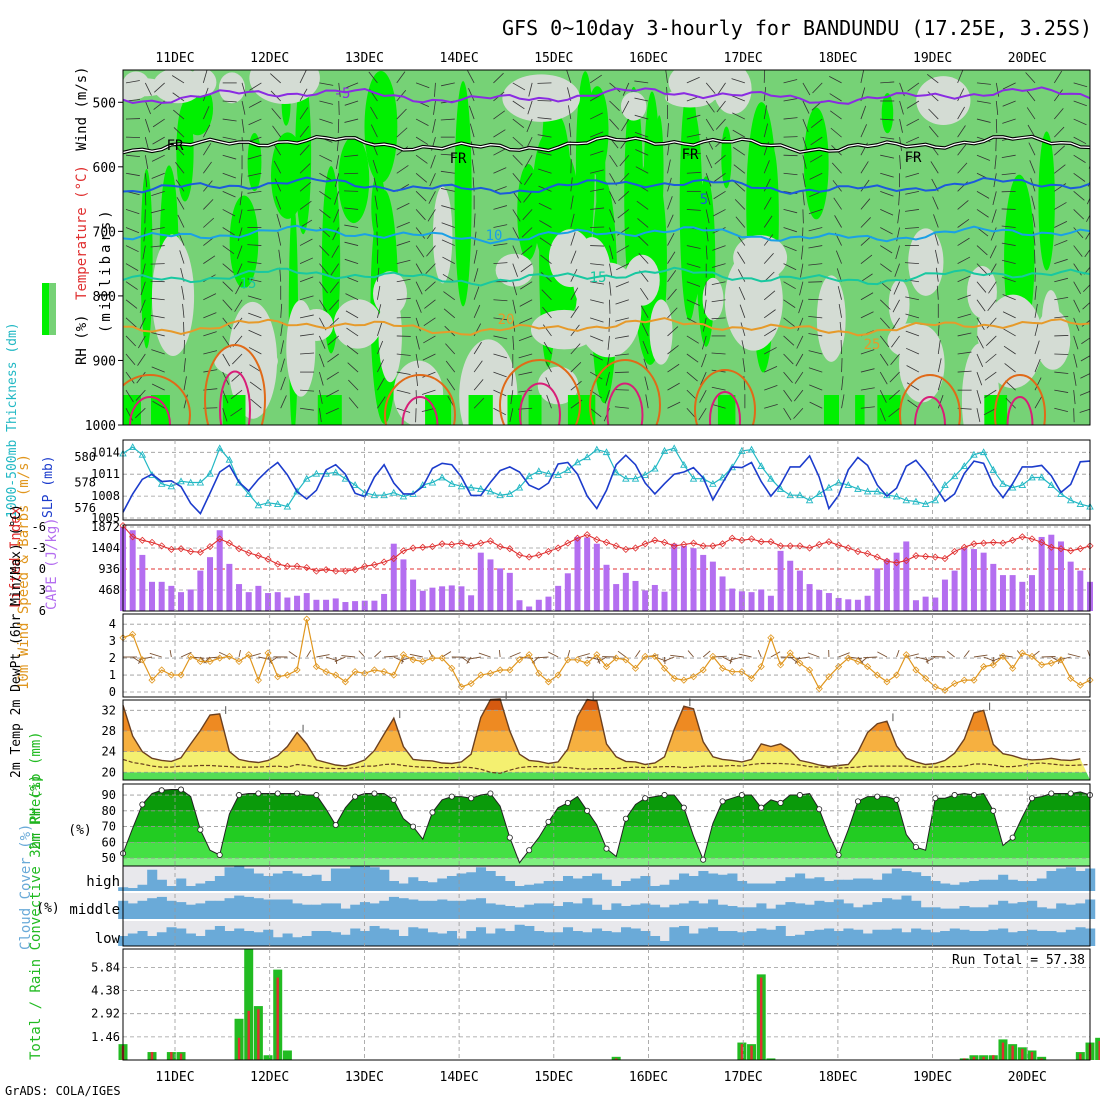  I want to click on rh-unit-label: (%), so click(79, 830).